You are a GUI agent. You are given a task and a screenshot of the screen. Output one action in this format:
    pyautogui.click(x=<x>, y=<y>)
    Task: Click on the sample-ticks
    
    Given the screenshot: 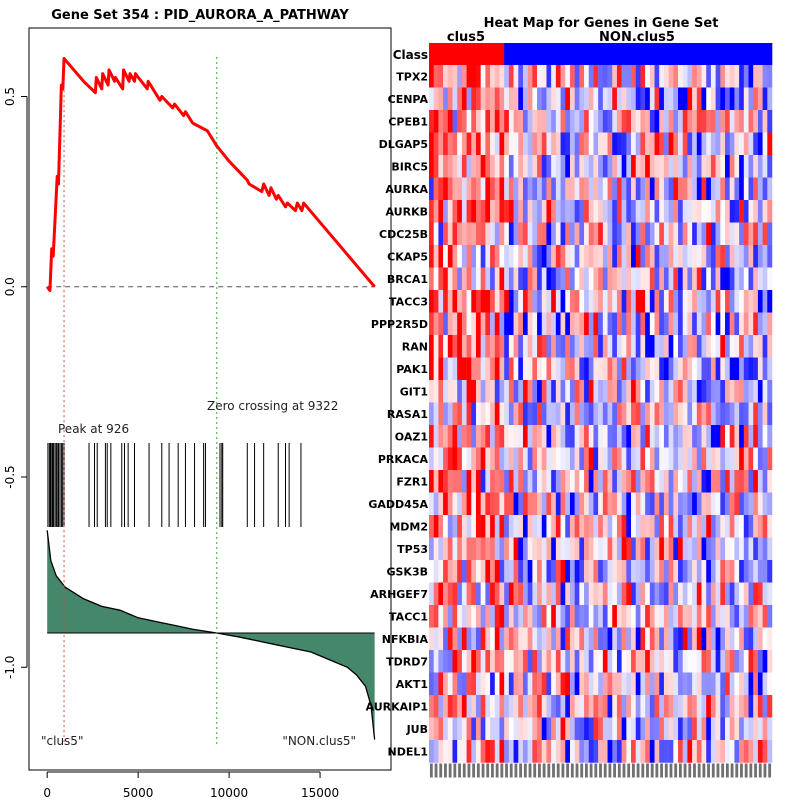 What is the action you would take?
    pyautogui.click(x=600, y=770)
    